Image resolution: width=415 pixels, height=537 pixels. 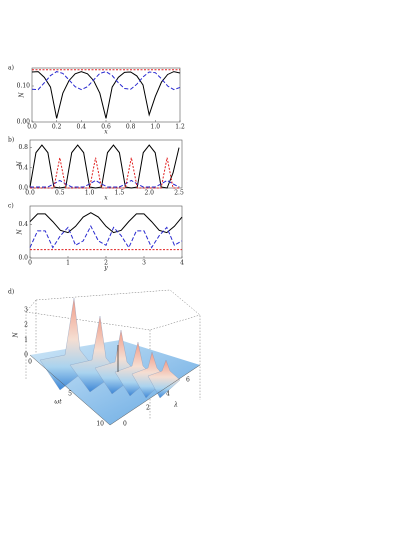 I want to click on x-tick-label: 5, so click(x=70, y=394).